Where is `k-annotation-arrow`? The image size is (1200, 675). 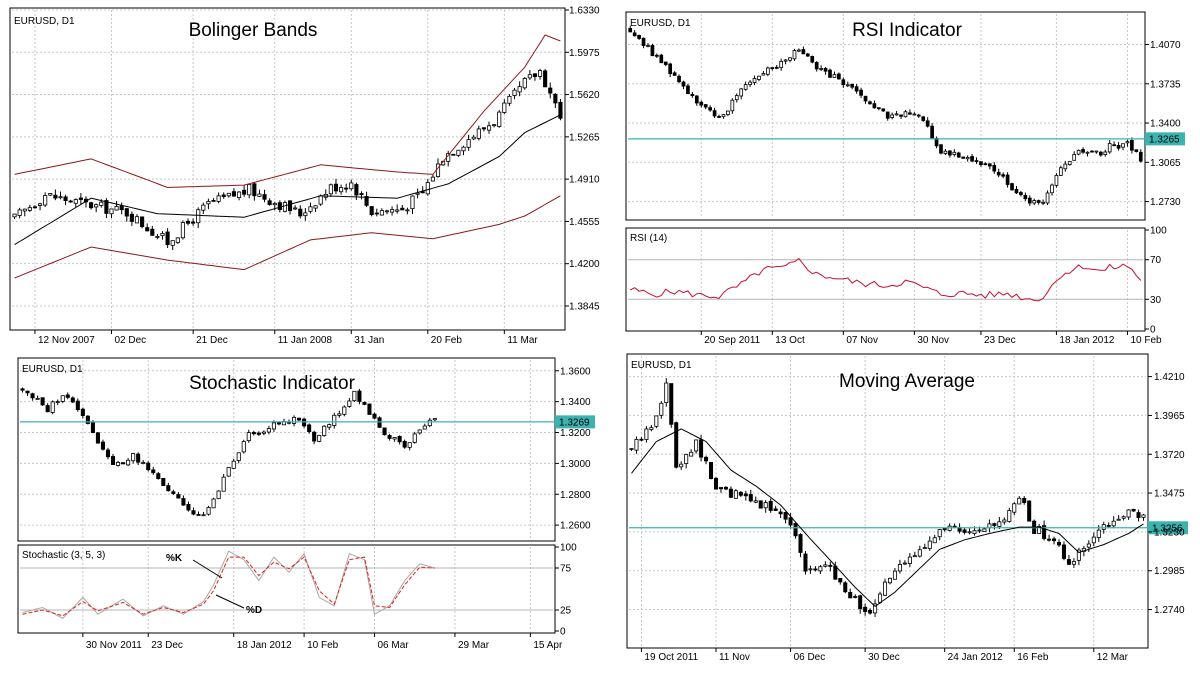 k-annotation-arrow is located at coordinates (207, 569).